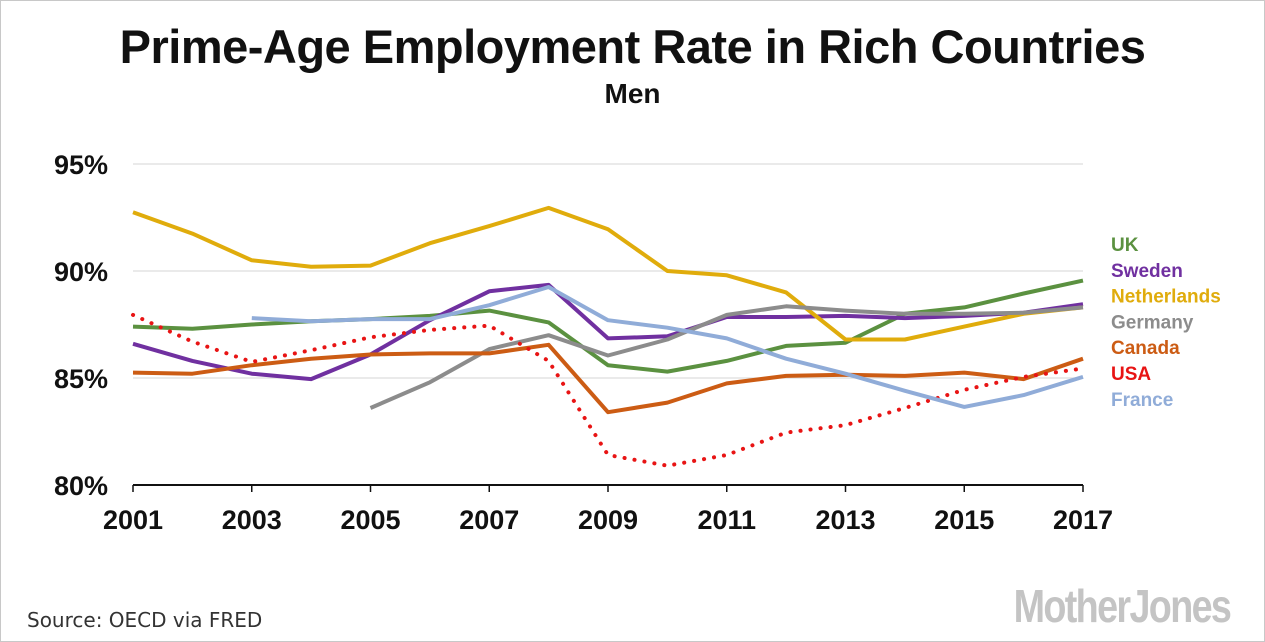  What do you see at coordinates (1147, 271) in the screenshot?
I see `legend-item-sweden: Sweden` at bounding box center [1147, 271].